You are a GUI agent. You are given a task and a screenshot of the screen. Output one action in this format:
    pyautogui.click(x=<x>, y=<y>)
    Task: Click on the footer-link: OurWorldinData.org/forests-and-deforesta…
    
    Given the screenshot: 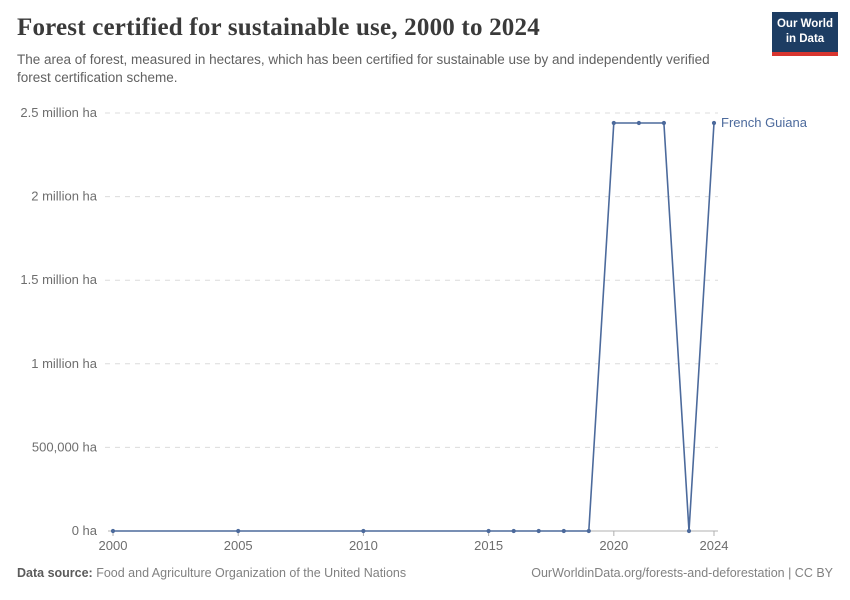 What is the action you would take?
    pyautogui.click(x=682, y=573)
    